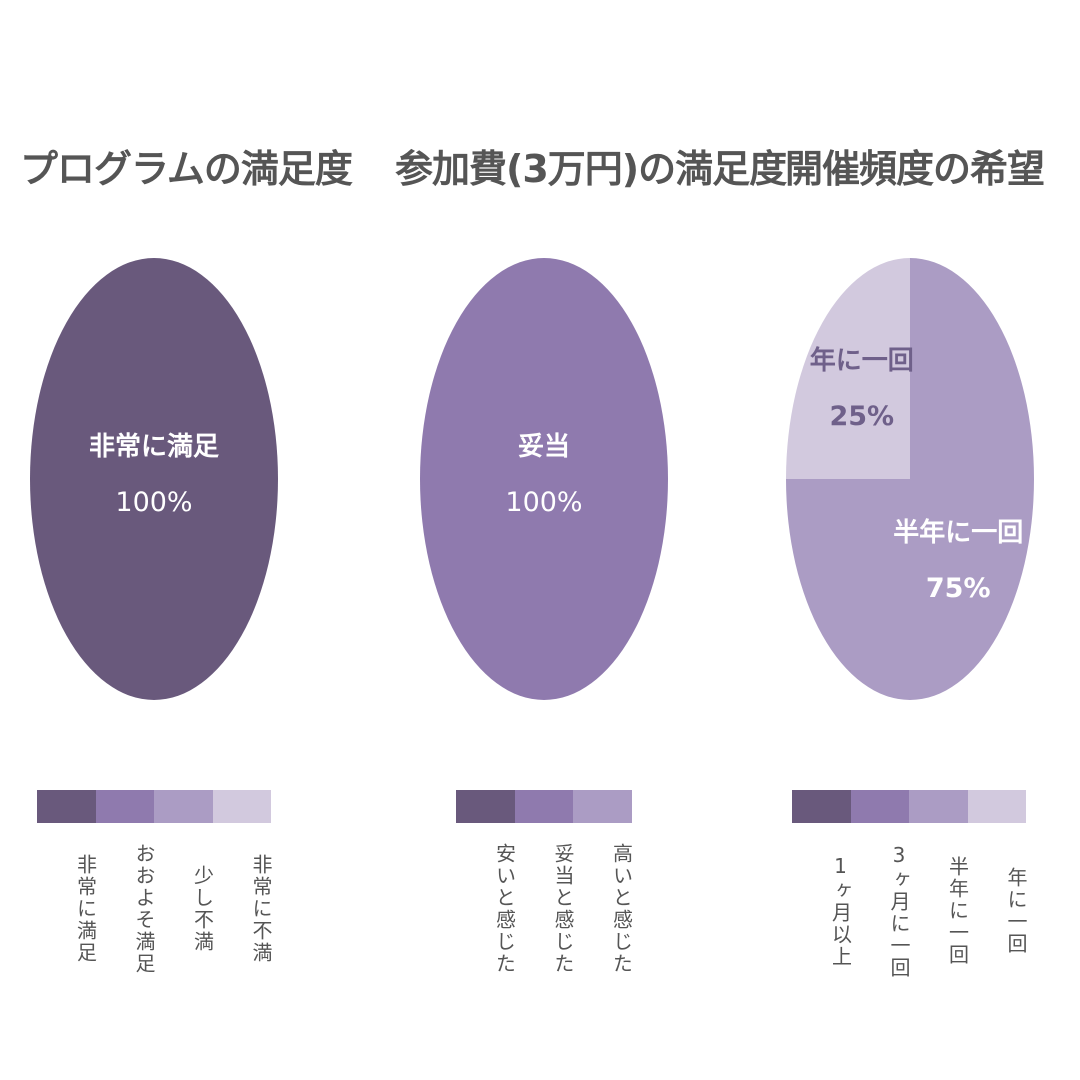  I want to click on chart-3-pie: 半年に一回 75% 年に一回 25%, so click(910, 479).